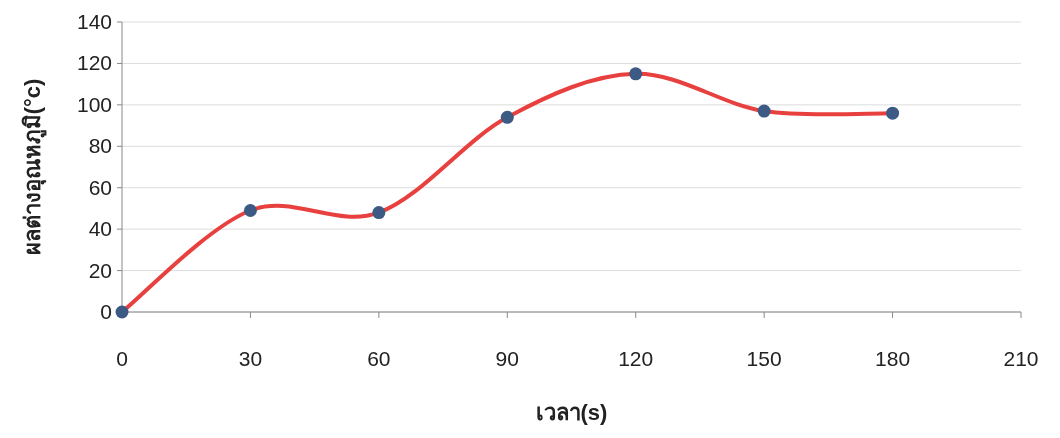 Image resolution: width=1060 pixels, height=438 pixels. Describe the element at coordinates (122, 358) in the screenshot. I see `x-tick-label: 0` at that location.